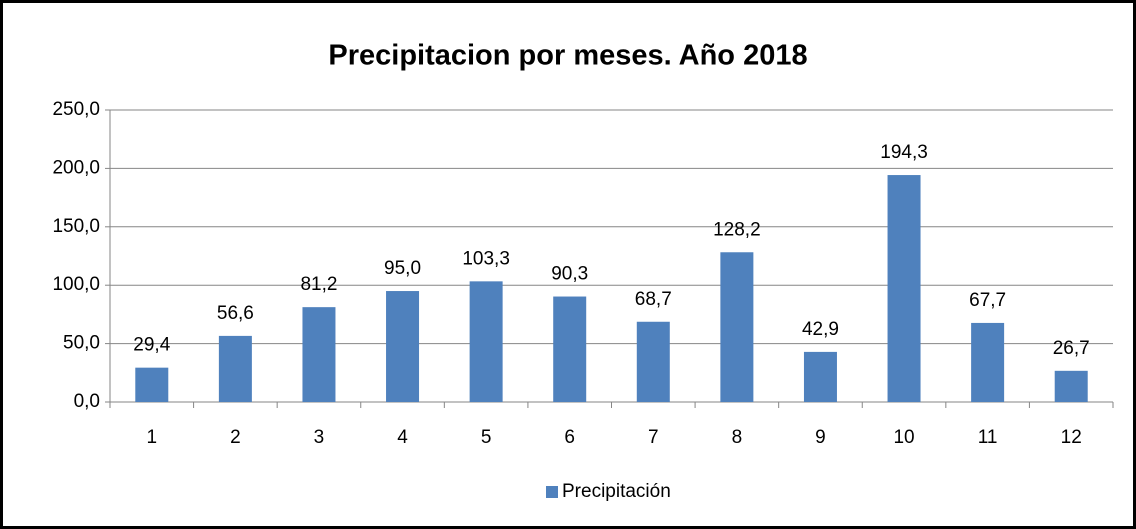 The width and height of the screenshot is (1136, 529). I want to click on x-tick-label: 3, so click(319, 437).